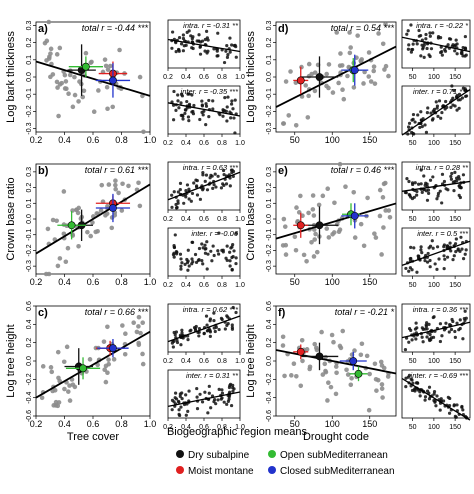 The height and width of the screenshot is (494, 474). I want to click on x-tick-label: 150, so click(369, 140).